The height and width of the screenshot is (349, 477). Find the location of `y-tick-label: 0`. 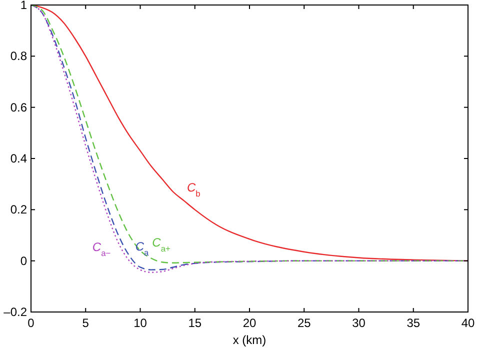

y-tick-label: 0 is located at coordinates (24, 261).